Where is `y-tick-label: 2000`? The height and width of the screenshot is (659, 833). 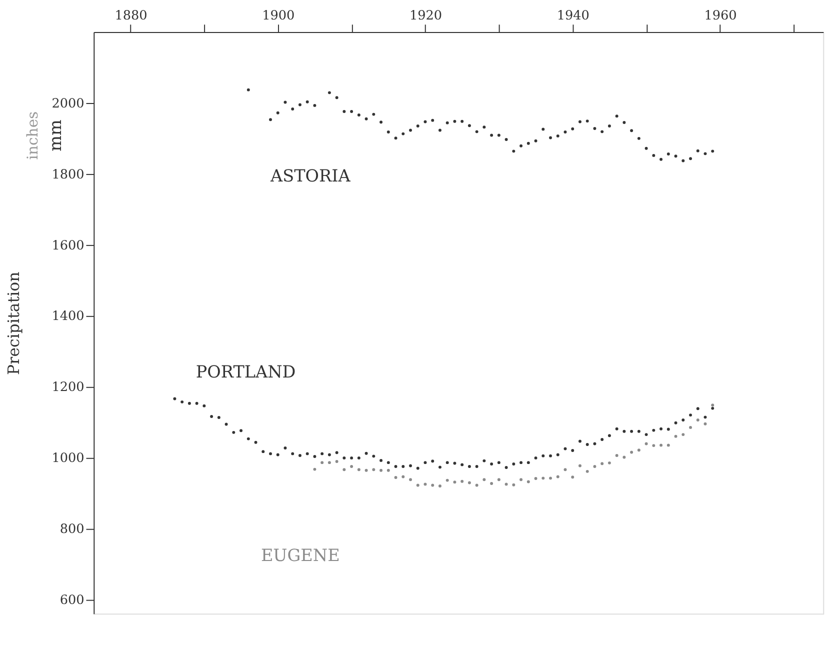
y-tick-label: 2000 is located at coordinates (68, 104).